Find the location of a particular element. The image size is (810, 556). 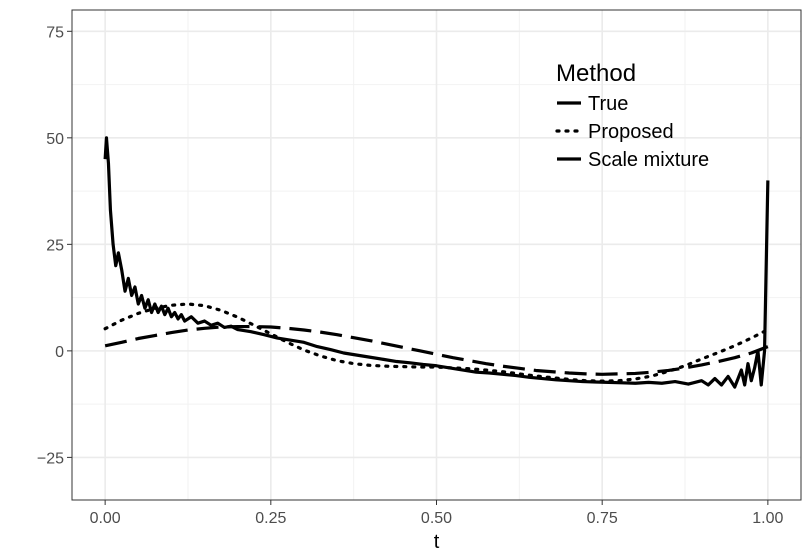

legend-items: True Proposed Scale mixture is located at coordinates (632, 132).